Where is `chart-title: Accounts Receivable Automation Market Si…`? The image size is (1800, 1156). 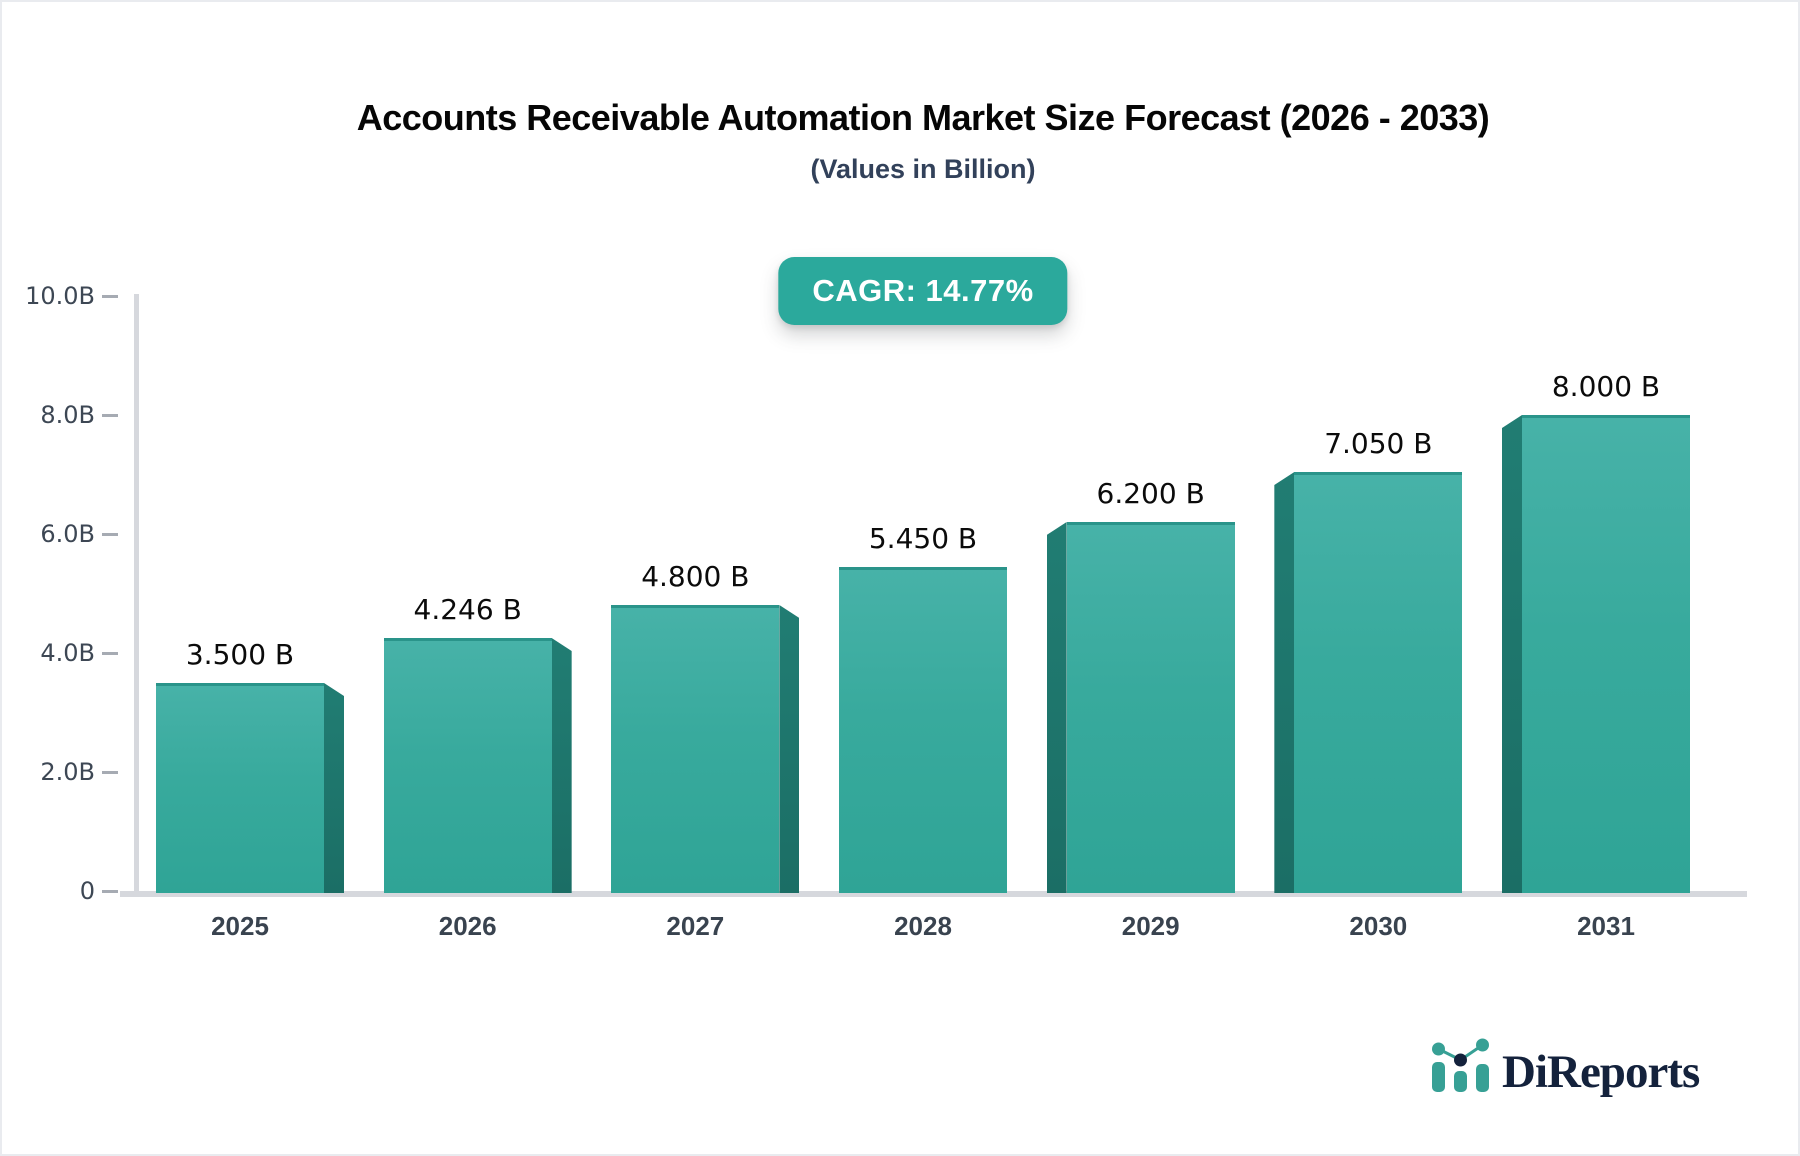 chart-title: Accounts Receivable Automation Market Si… is located at coordinates (923, 117).